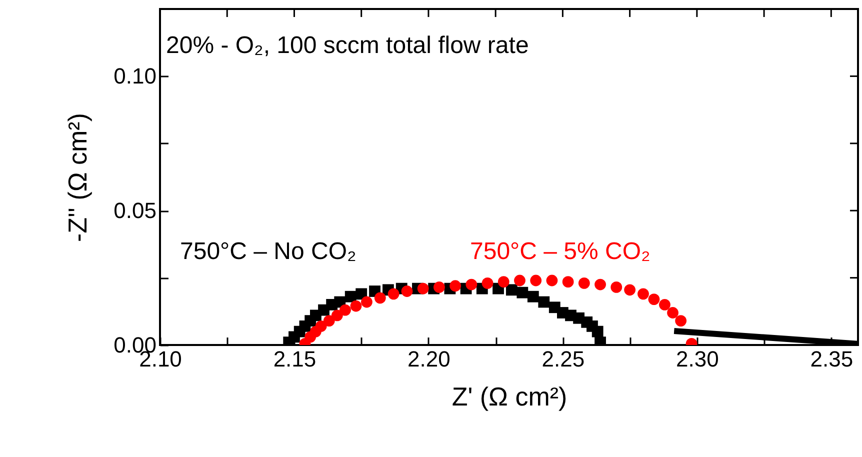  What do you see at coordinates (510, 397) in the screenshot?
I see `x-axis-title: Z' (Ω cm²)` at bounding box center [510, 397].